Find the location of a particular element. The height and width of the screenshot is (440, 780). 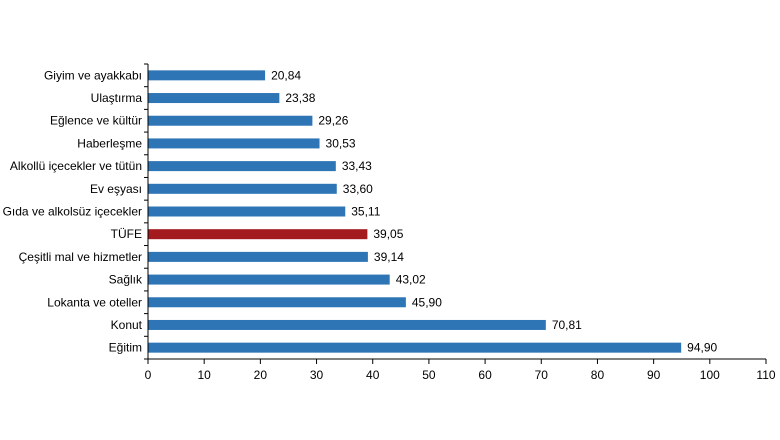

x-tick-label: 10 is located at coordinates (205, 375).